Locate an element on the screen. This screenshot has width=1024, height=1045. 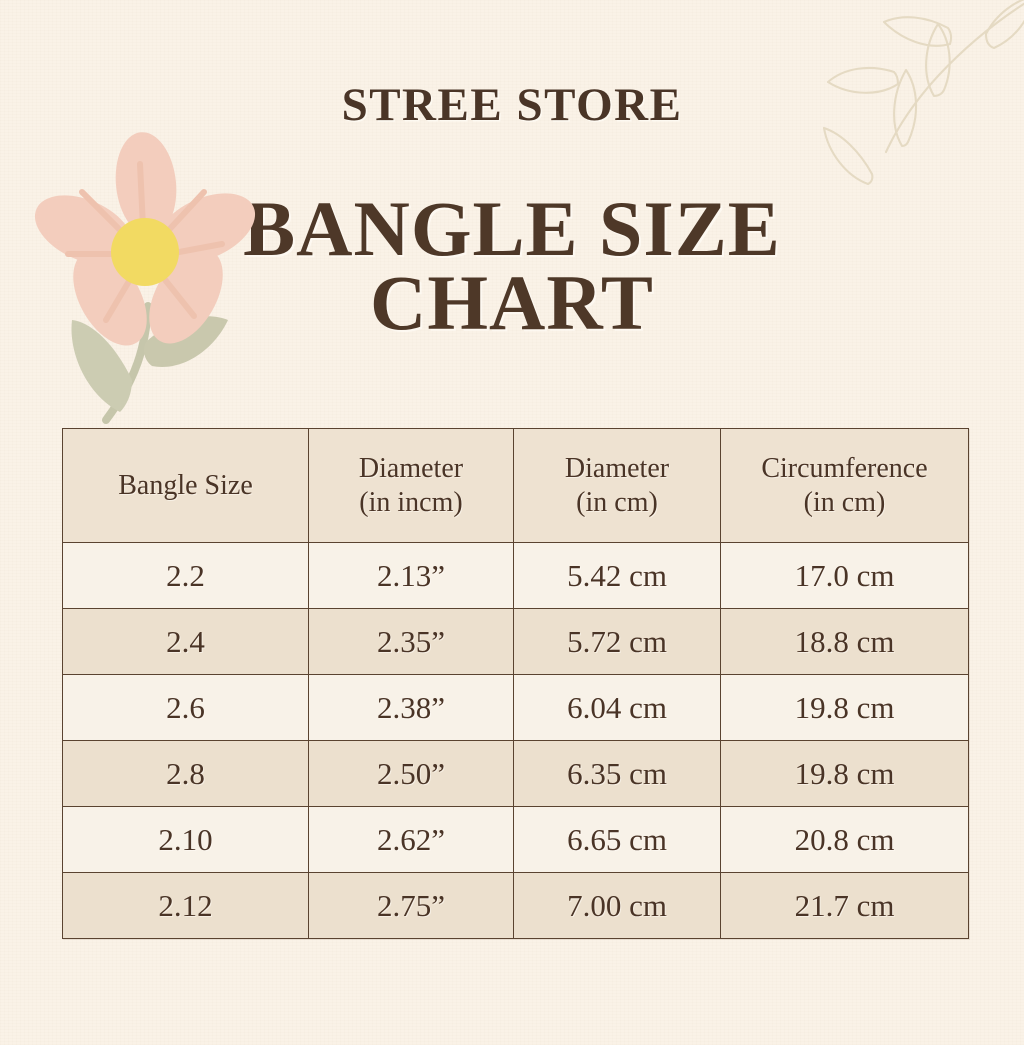
page-title-line-2: CHART is located at coordinates (512, 303).